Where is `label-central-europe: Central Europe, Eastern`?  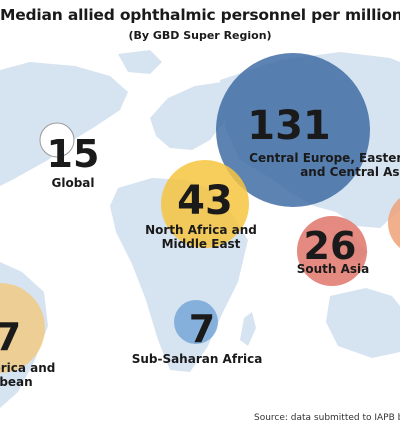
label-central-europe: Central Europe, Eastern is located at coordinates (324, 158).